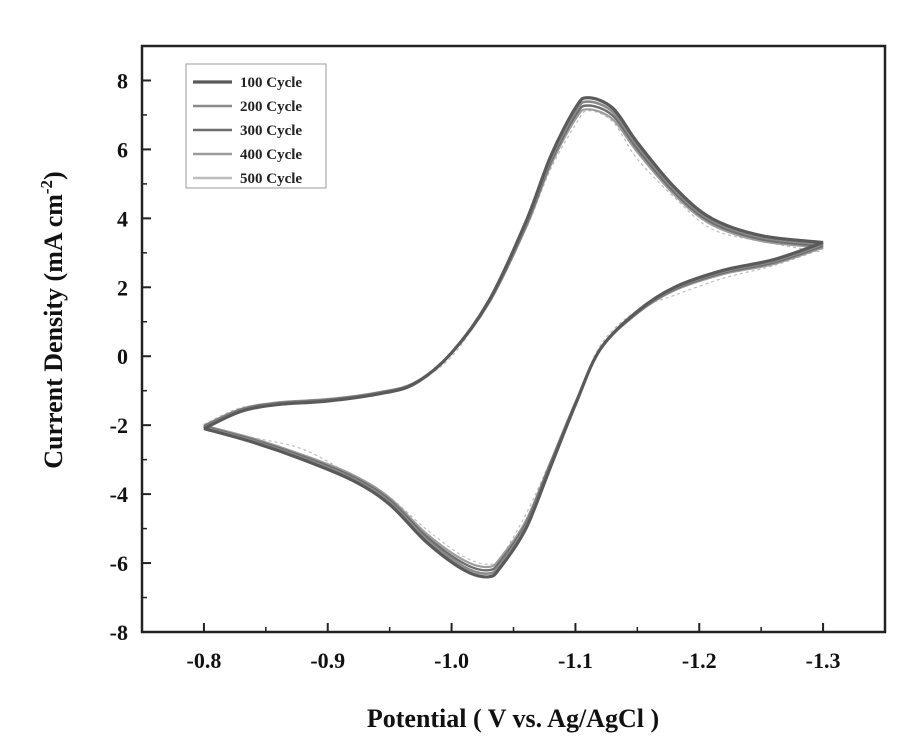 This screenshot has width=919, height=751. Describe the element at coordinates (53, 175) in the screenshot. I see `y-axis-title-close: )` at that location.